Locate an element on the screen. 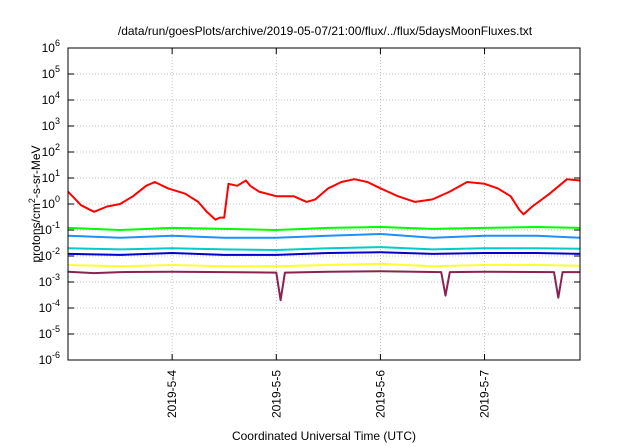 The image size is (640, 448). y-tick-label: 10⁻⁴ is located at coordinates (49, 306).